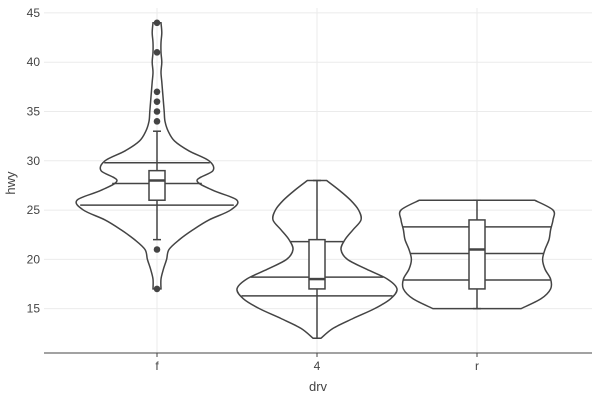  What do you see at coordinates (317, 366) in the screenshot?
I see `x-tick-label: 4` at bounding box center [317, 366].